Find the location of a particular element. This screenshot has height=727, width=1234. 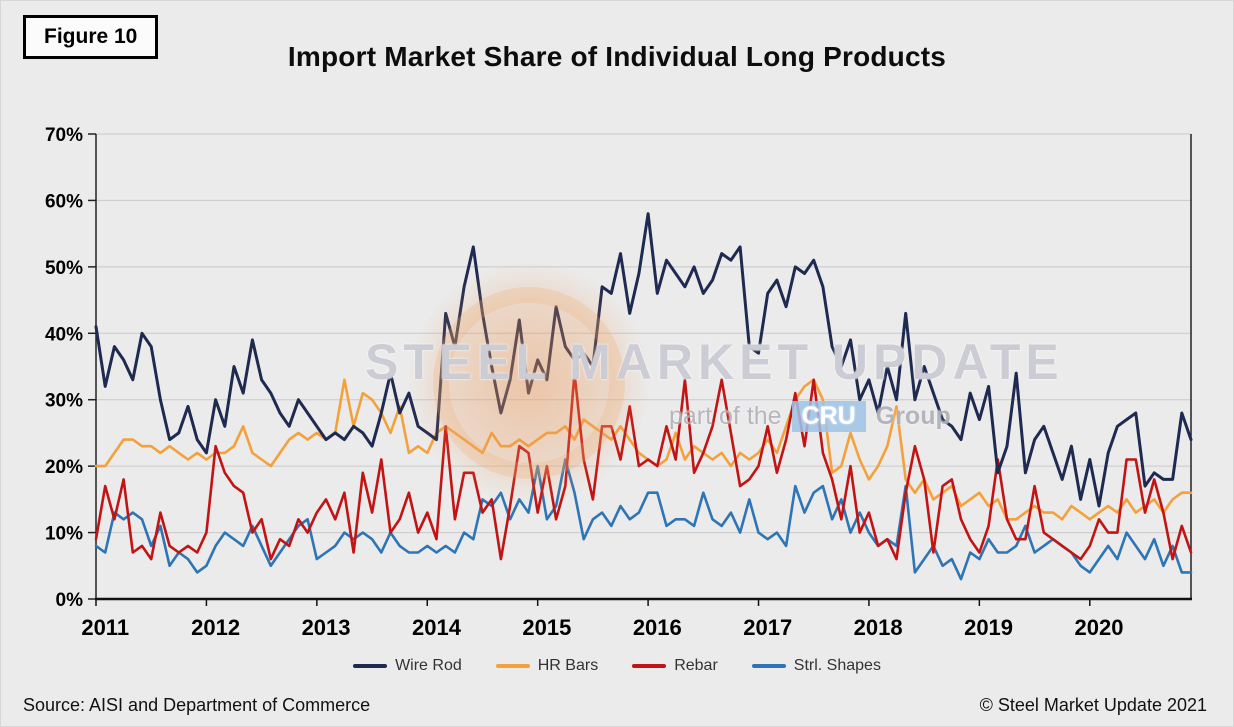

svg-text: 20% is located at coordinates (64, 467).